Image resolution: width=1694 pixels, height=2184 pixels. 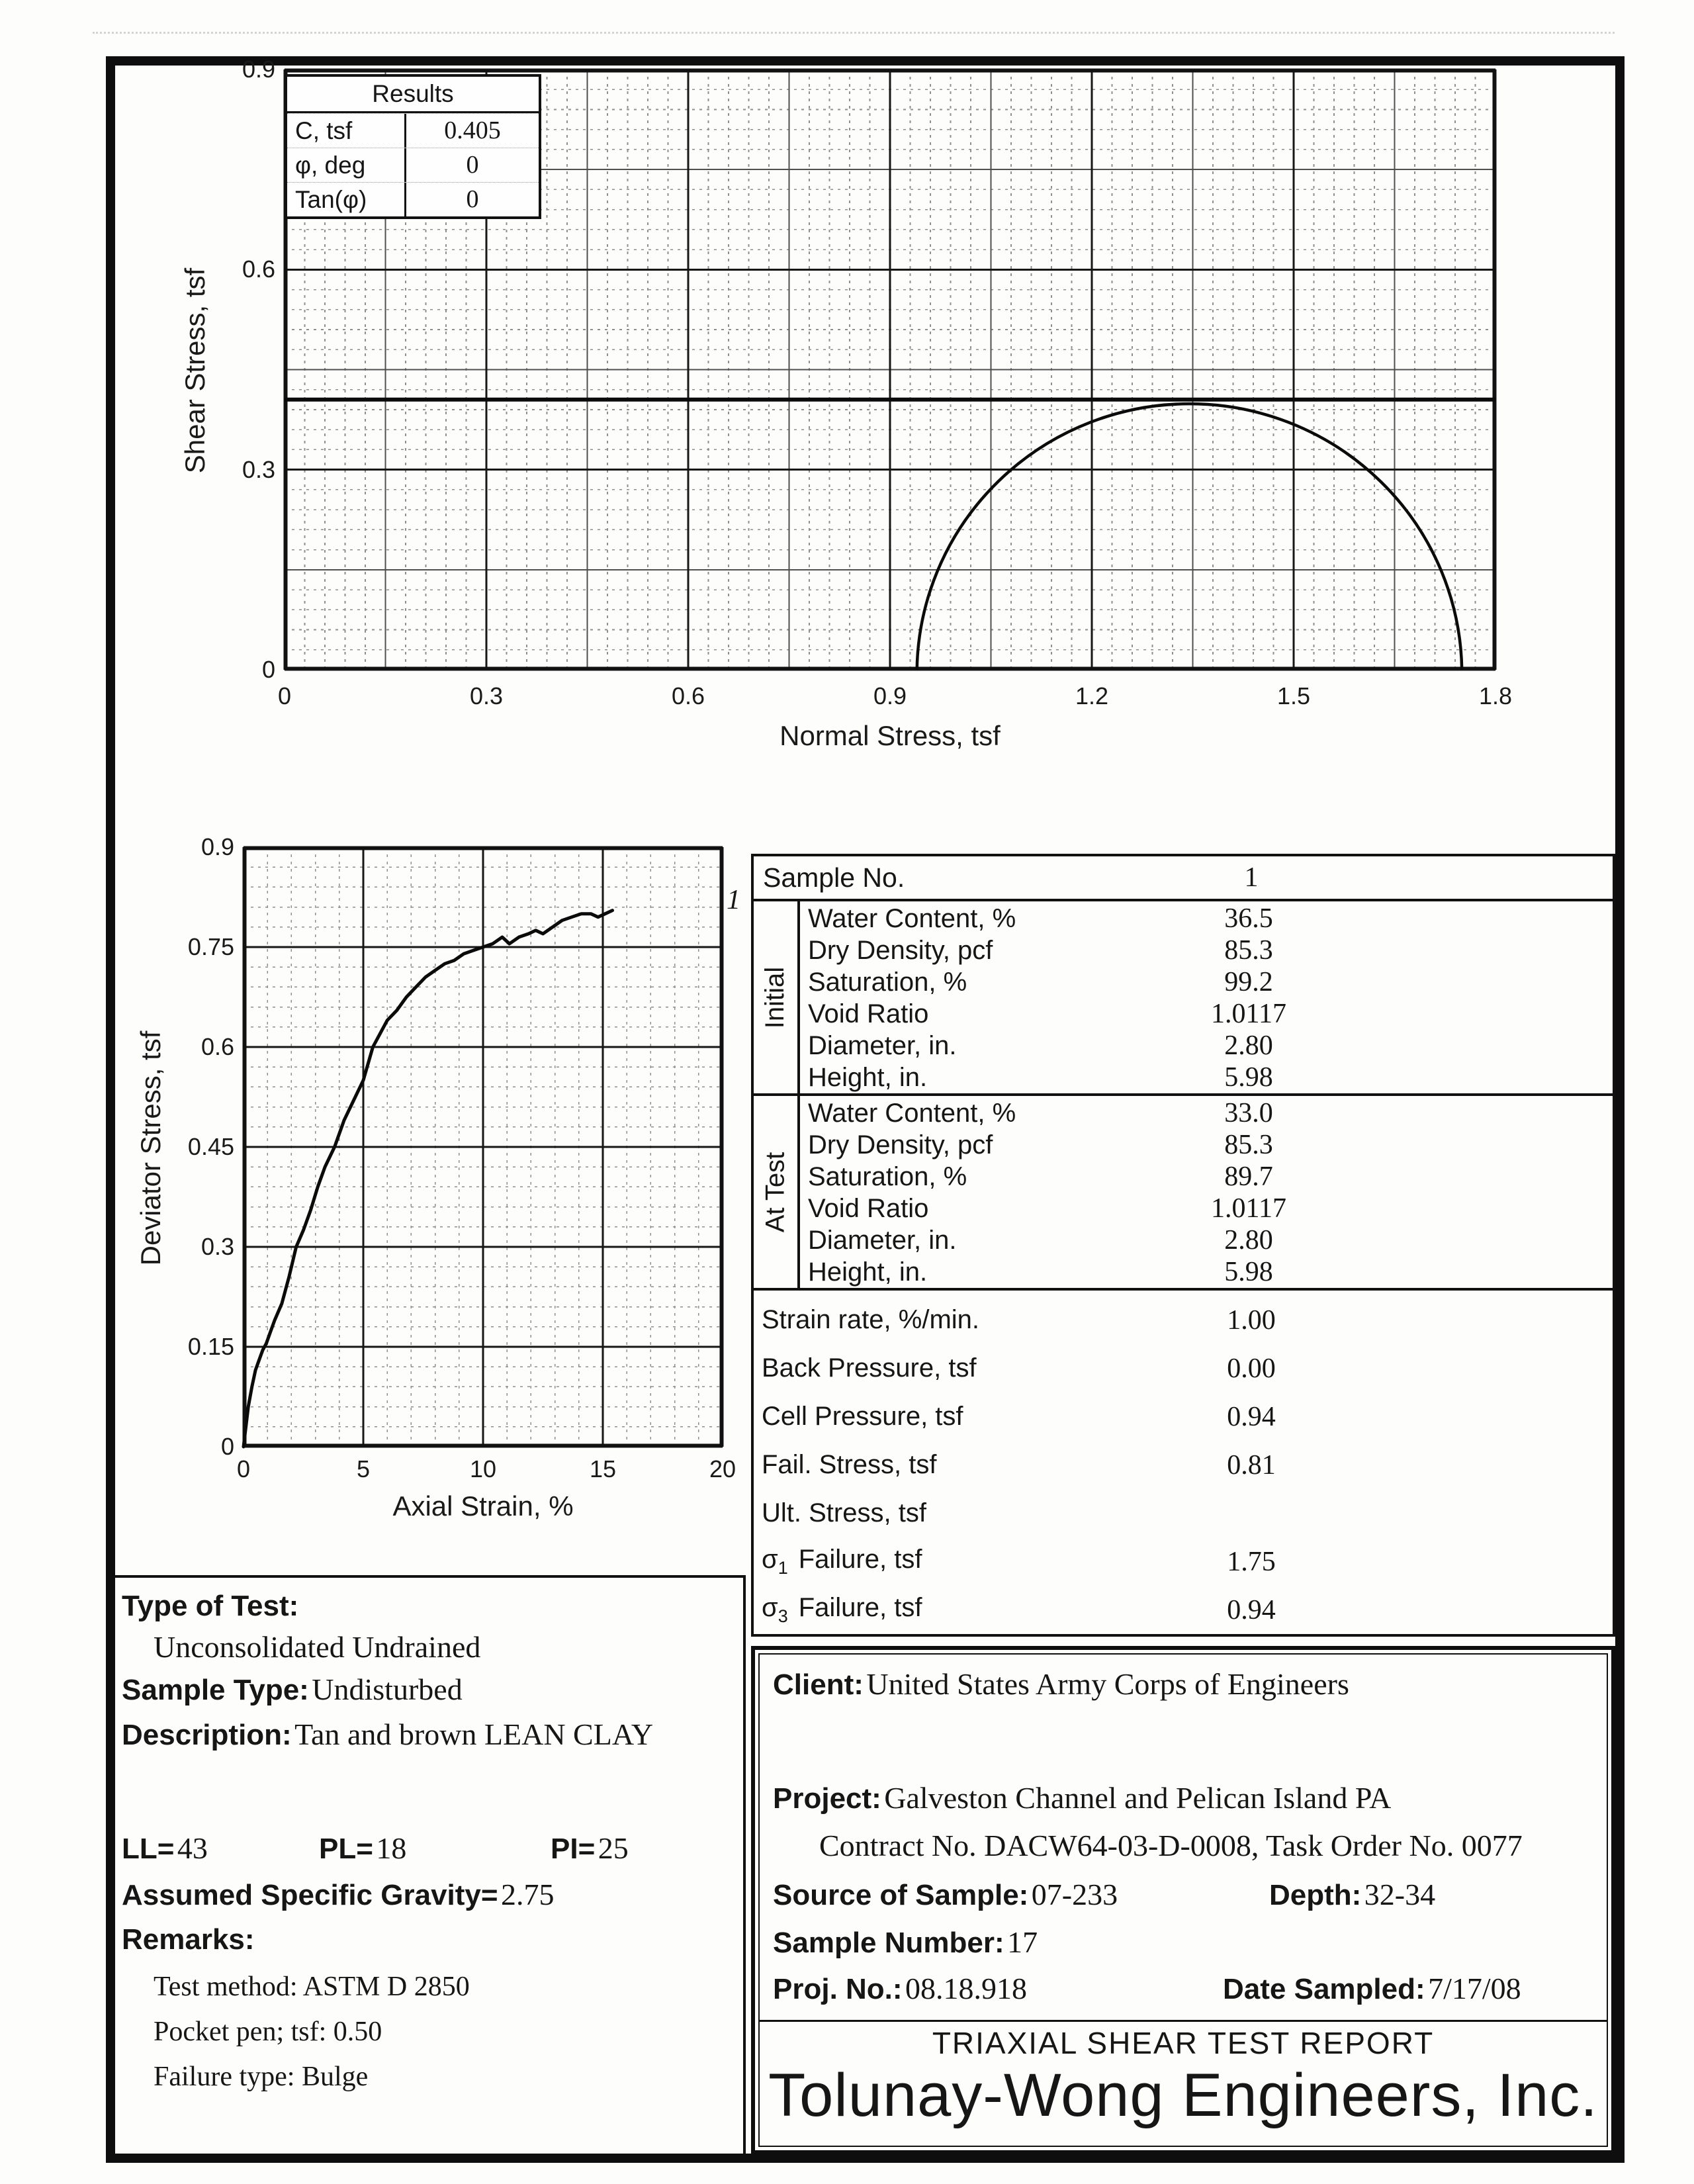 What do you see at coordinates (1074, 1894) in the screenshot?
I see `source-of-sample-value: 07-233` at bounding box center [1074, 1894].